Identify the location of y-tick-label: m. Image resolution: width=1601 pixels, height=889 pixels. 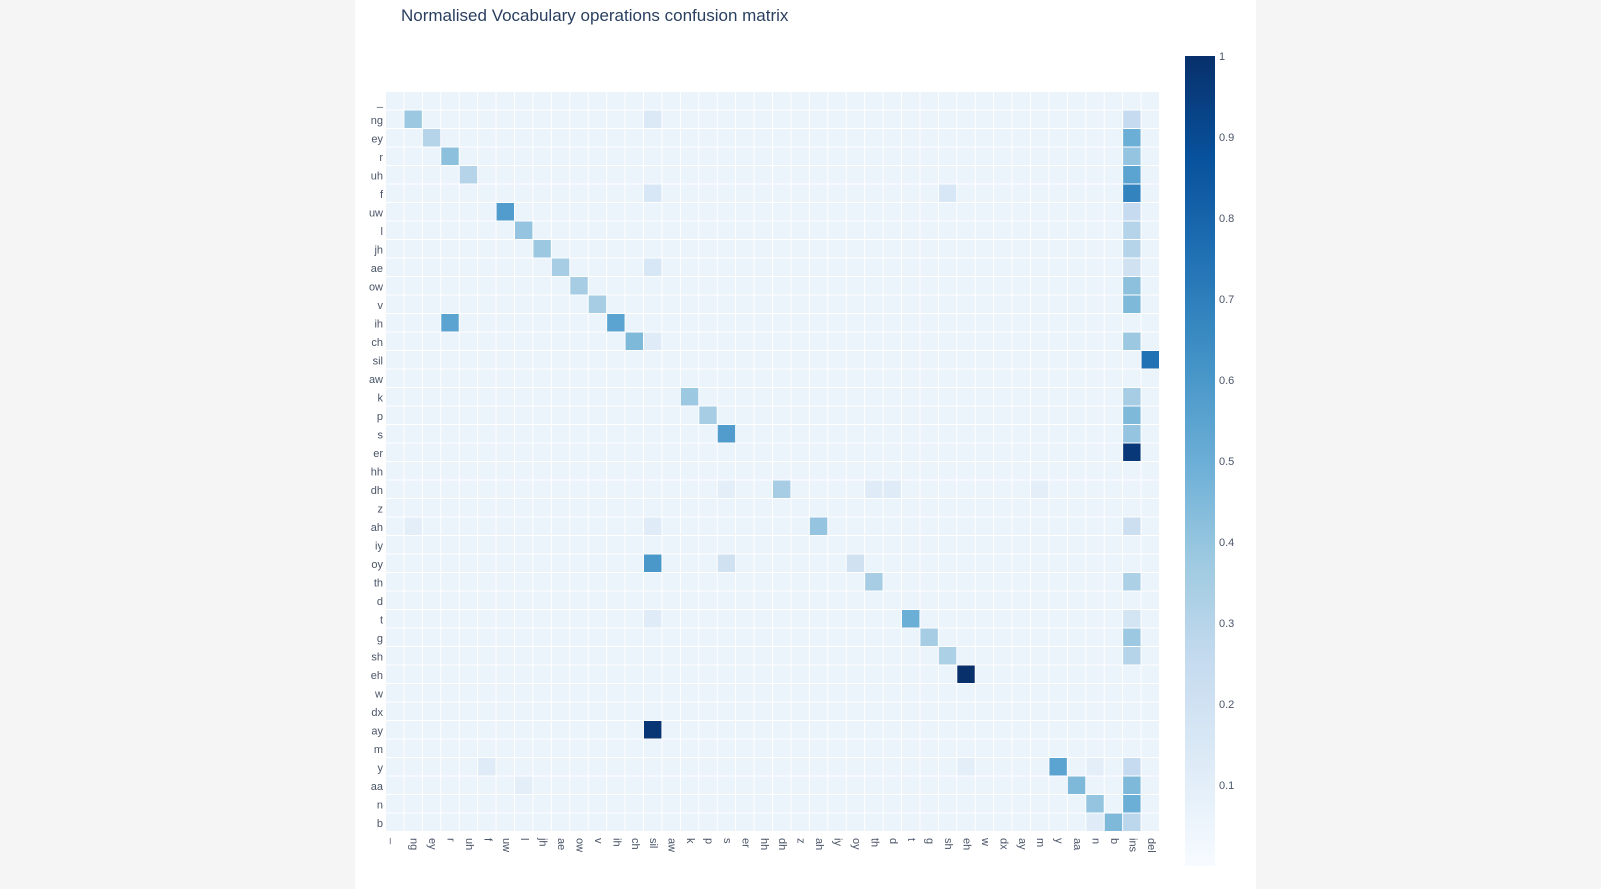
(378, 750).